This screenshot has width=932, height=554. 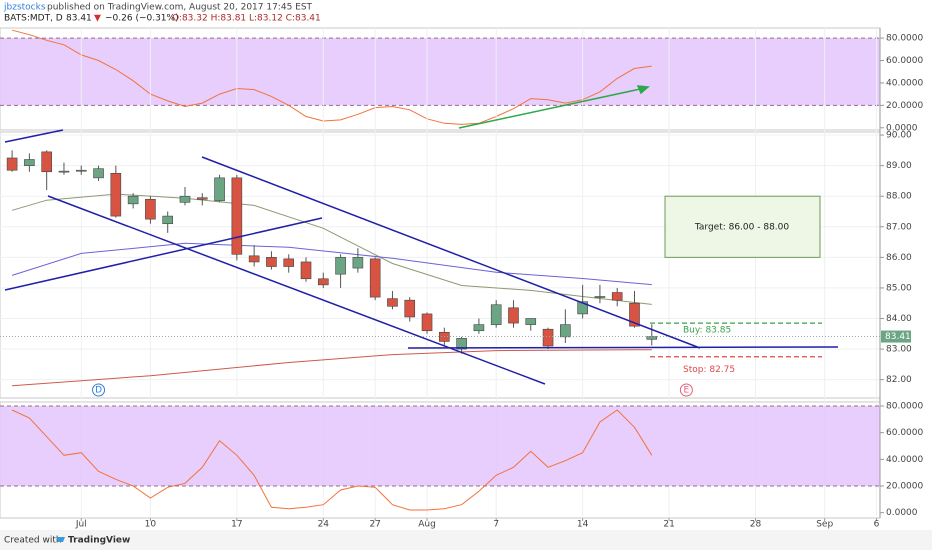 What do you see at coordinates (899, 227) in the screenshot?
I see `y-tick-label: 87.00` at bounding box center [899, 227].